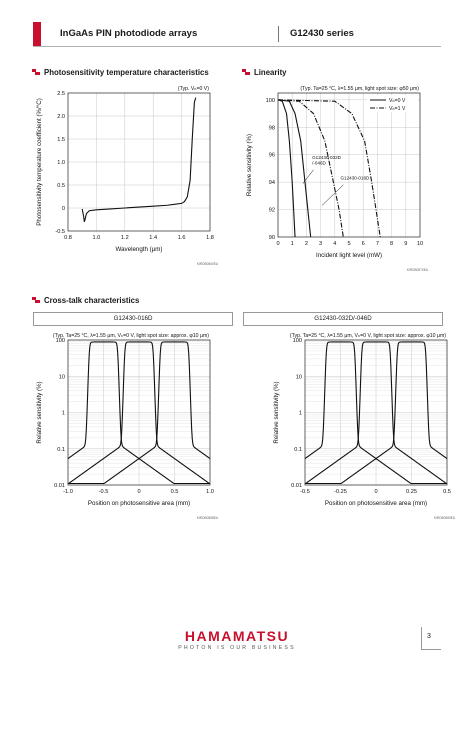 The width and height of the screenshot is (474, 730). I want to click on condition-note: (Typ. Vₕ=0 V), so click(193, 89).